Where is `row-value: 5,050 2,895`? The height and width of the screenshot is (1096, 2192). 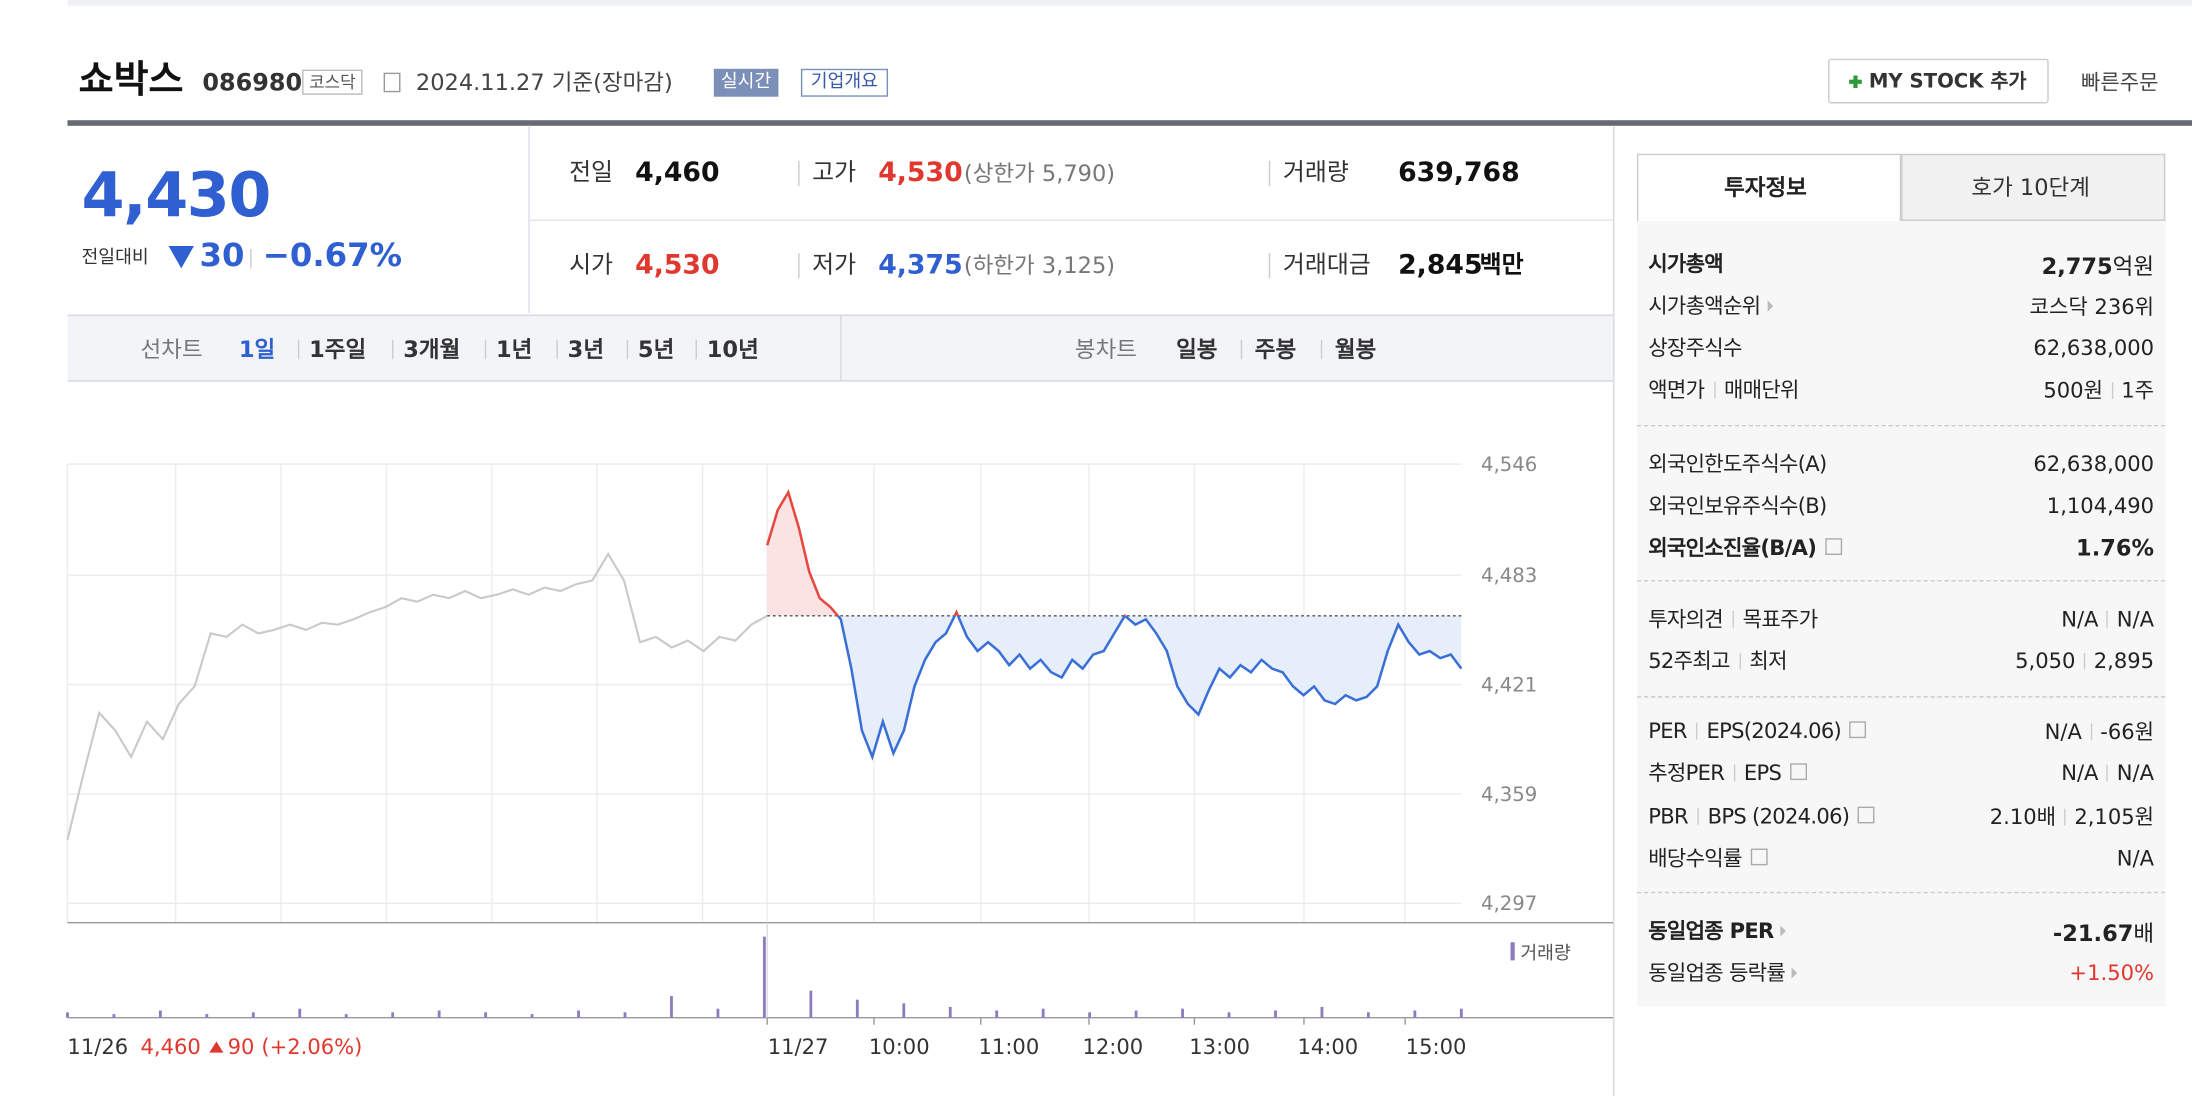 row-value: 5,050 2,895 is located at coordinates (2084, 661).